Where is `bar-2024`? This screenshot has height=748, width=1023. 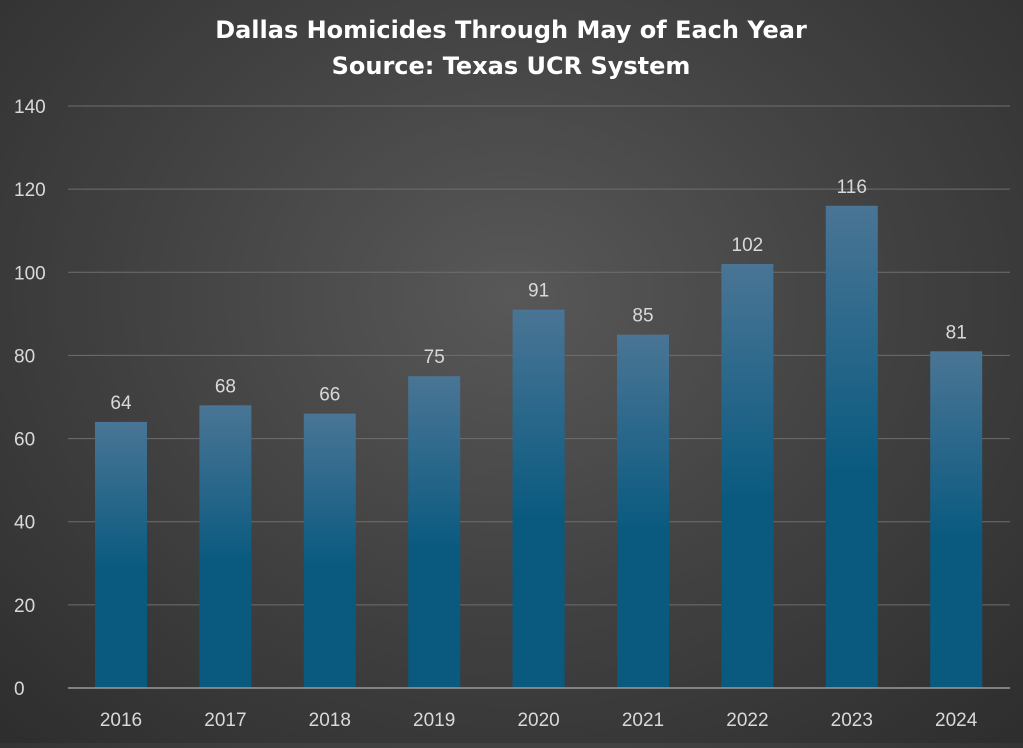 bar-2024 is located at coordinates (956, 519).